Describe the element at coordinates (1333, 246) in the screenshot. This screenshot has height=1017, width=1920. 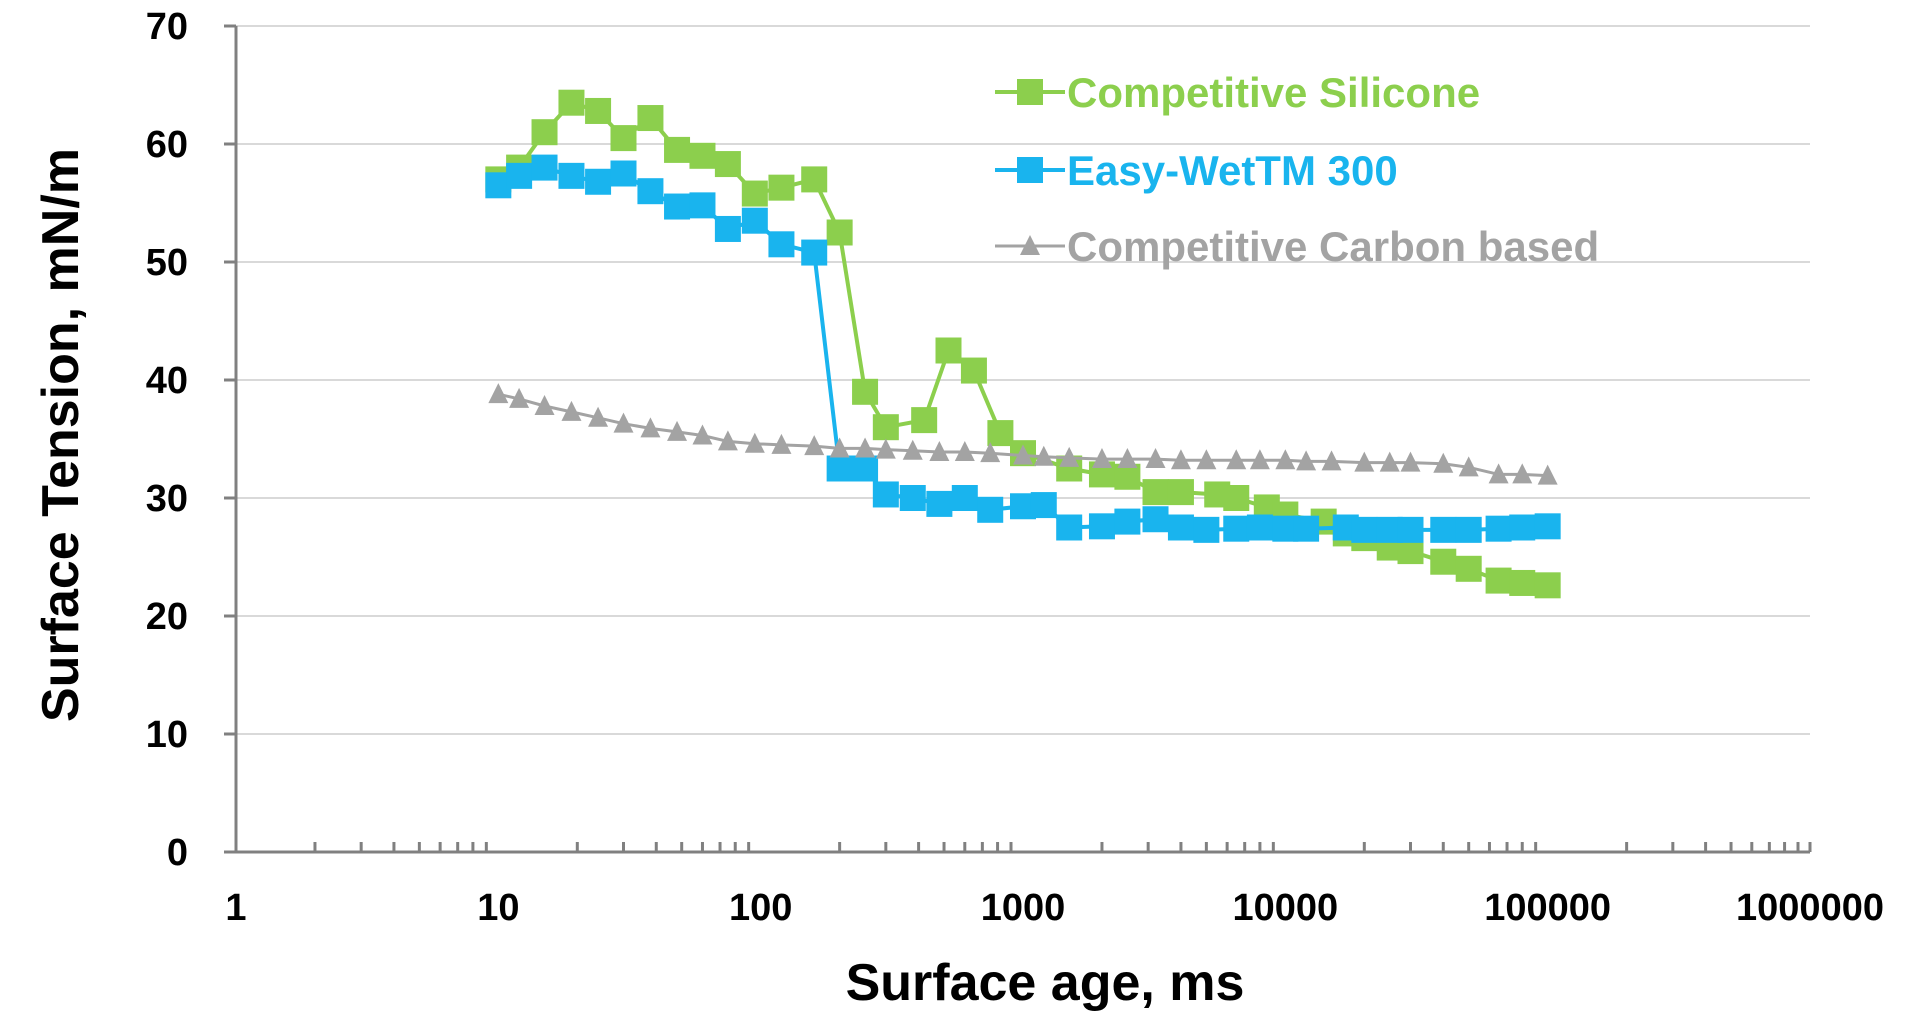
I see `legend-label: Competitive Carbon based` at that location.